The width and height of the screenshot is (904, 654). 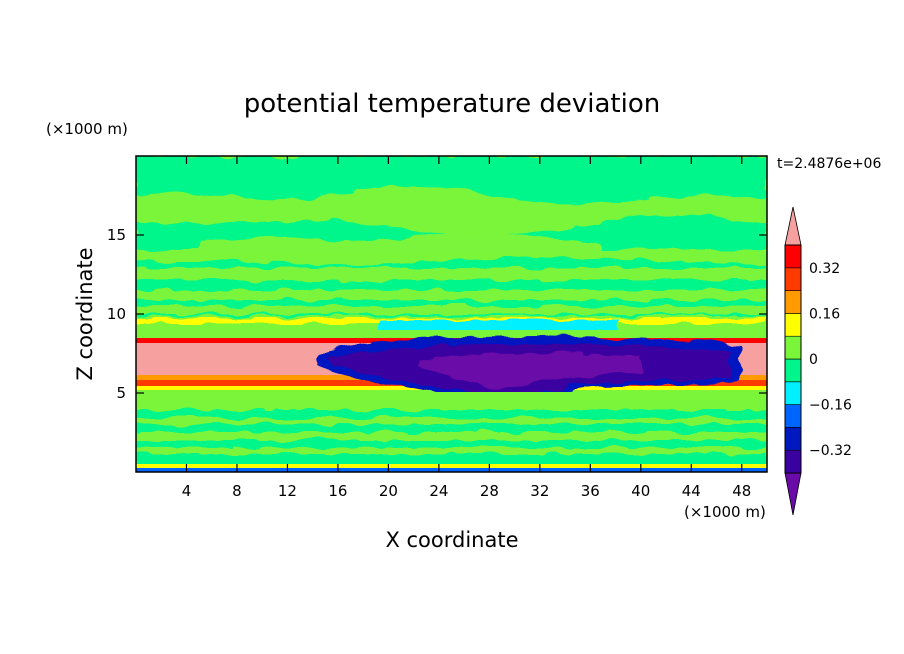 What do you see at coordinates (824, 269) in the screenshot?
I see `colorbar-tick-label: 0.32` at bounding box center [824, 269].